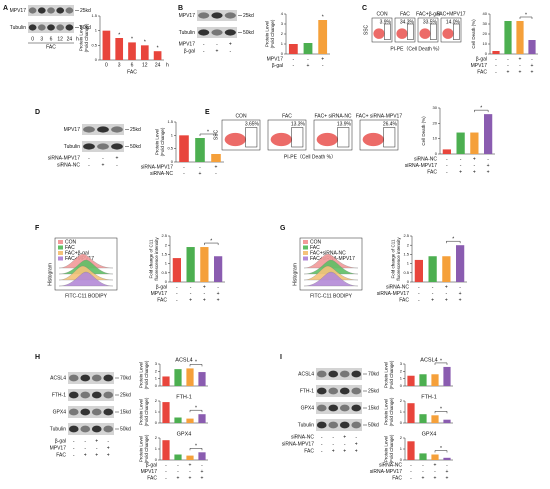 The image size is (550, 489). What do you see at coordinates (407, 22) in the screenshot?
I see `flow-pct: 34.3%` at bounding box center [407, 22].